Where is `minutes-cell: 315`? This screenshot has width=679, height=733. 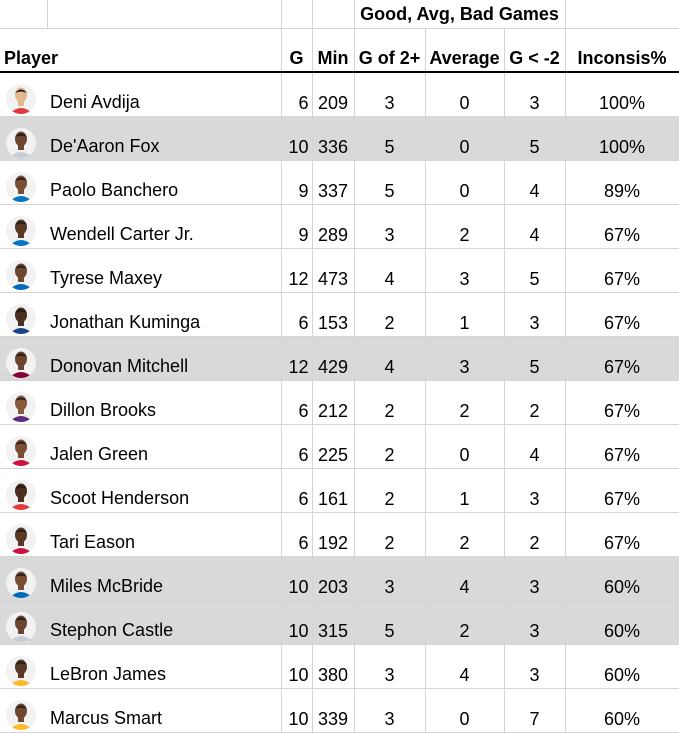 minutes-cell: 315 is located at coordinates (333, 622).